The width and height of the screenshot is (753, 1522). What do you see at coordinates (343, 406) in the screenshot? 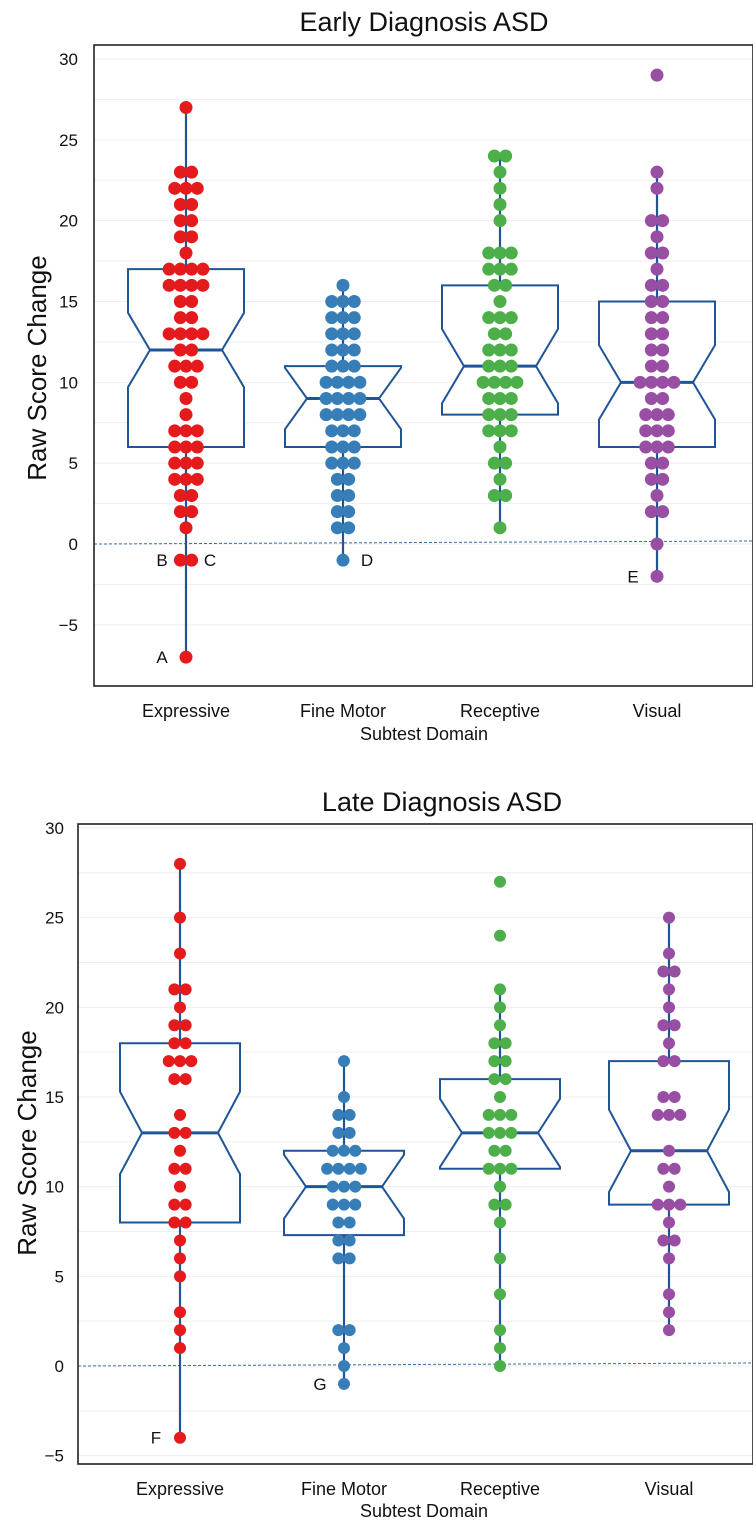
I see `box-fine-motor` at bounding box center [343, 406].